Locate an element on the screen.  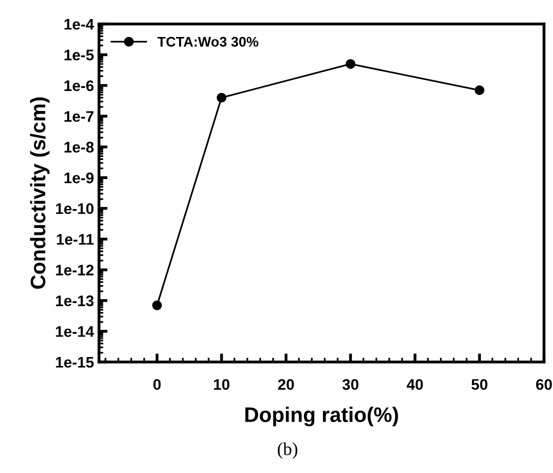
y-tick-label: 1e-7 is located at coordinates (79, 116).